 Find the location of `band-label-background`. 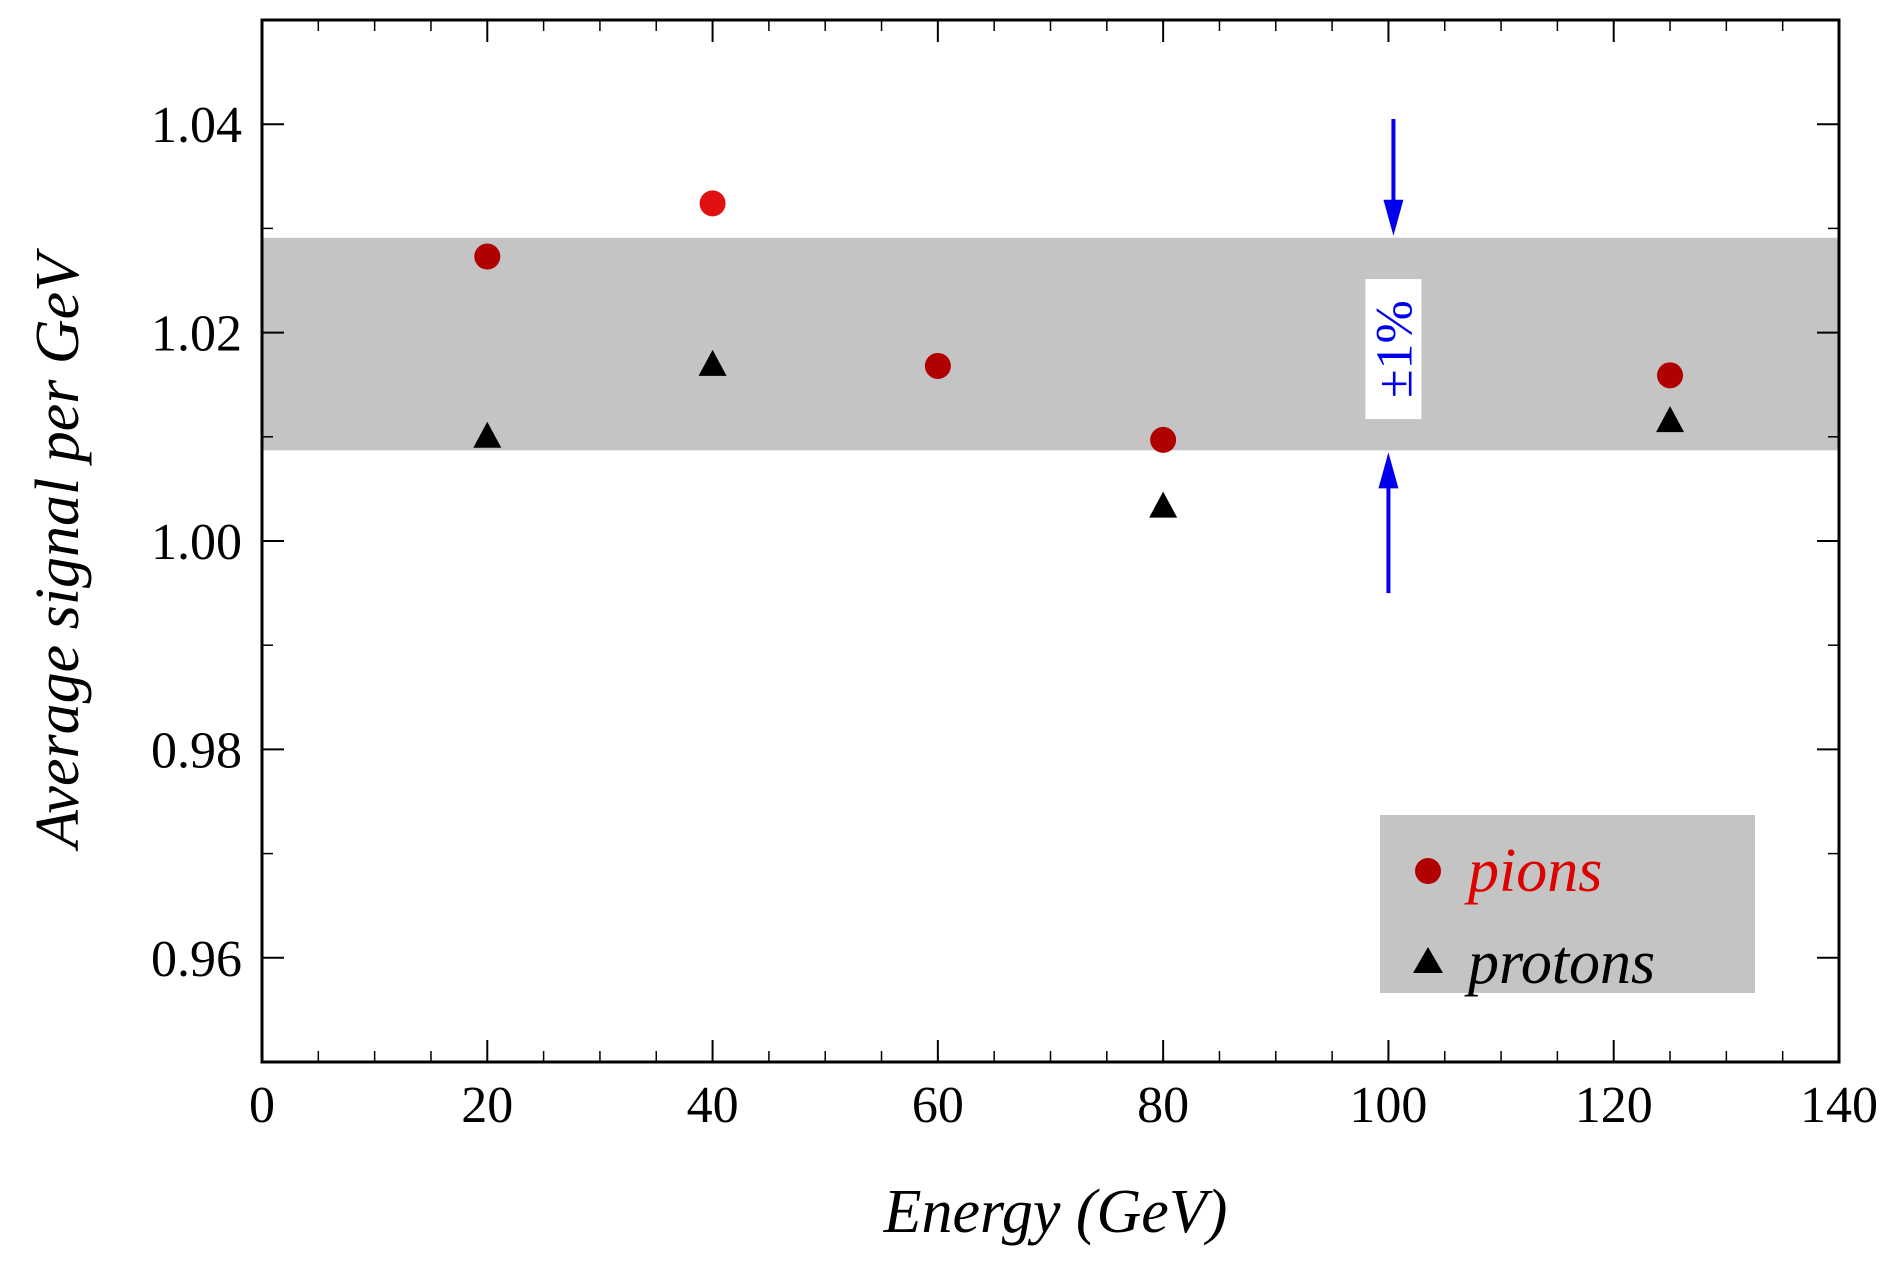

band-label-background is located at coordinates (1393, 349).